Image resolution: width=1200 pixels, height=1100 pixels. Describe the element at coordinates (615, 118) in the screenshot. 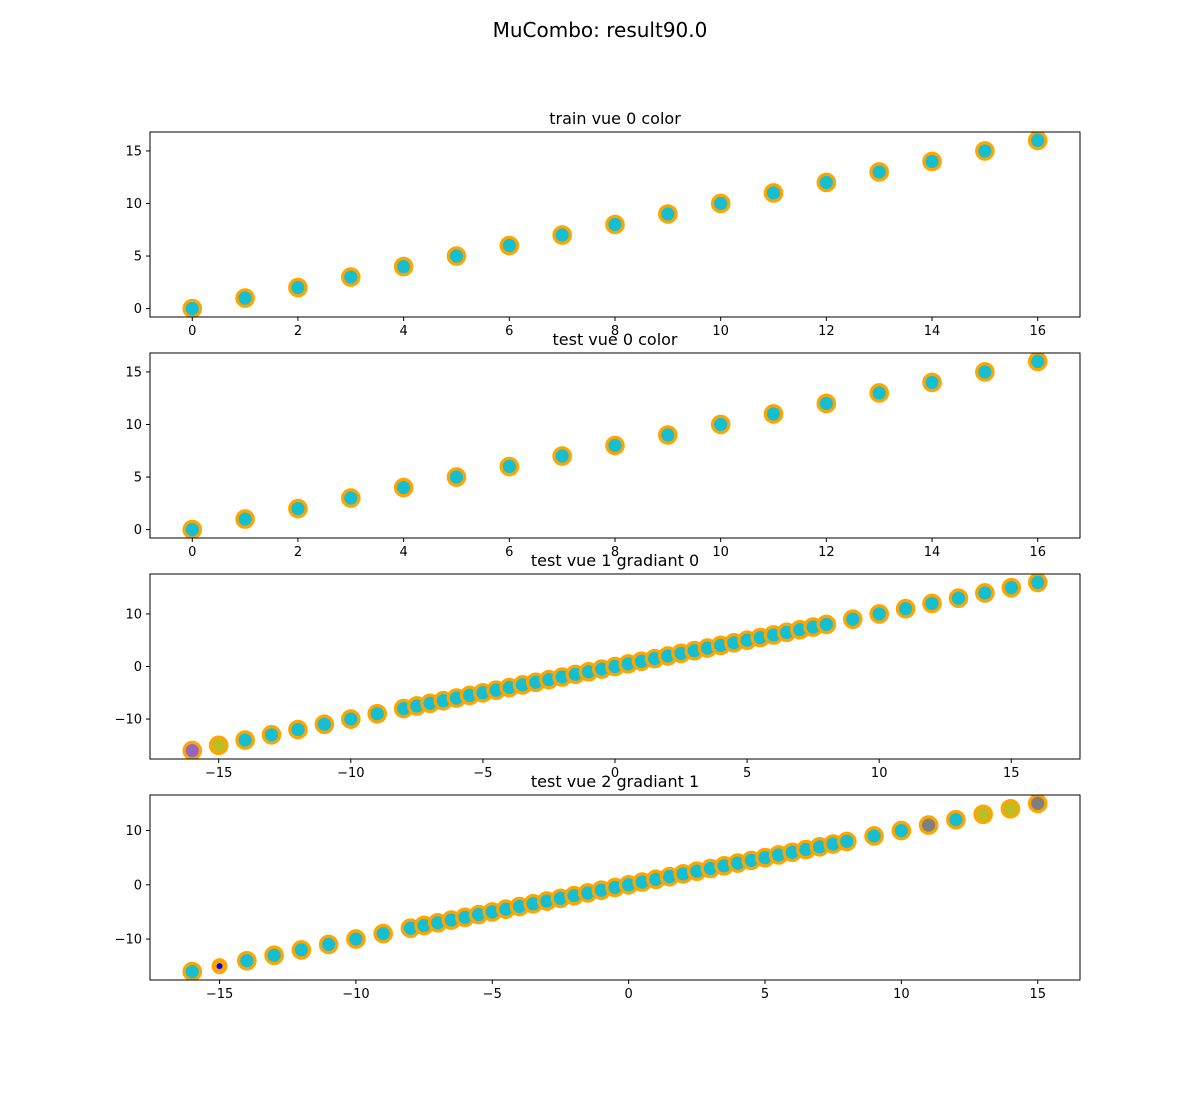

I see `subplot-title: train vue 0 color` at that location.